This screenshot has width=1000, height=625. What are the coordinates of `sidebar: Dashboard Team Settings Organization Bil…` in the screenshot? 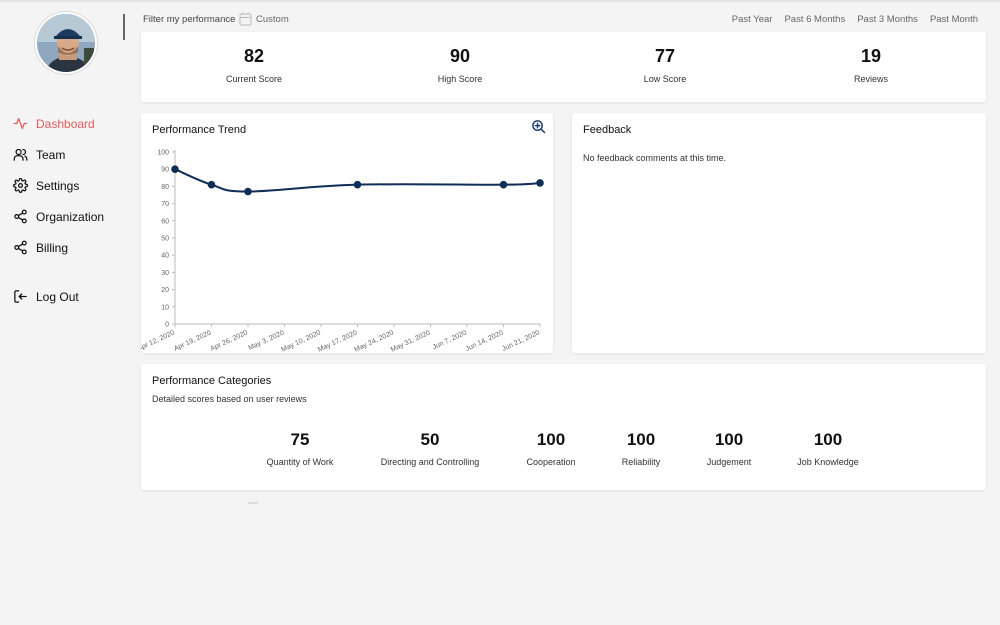 It's located at (65, 312).